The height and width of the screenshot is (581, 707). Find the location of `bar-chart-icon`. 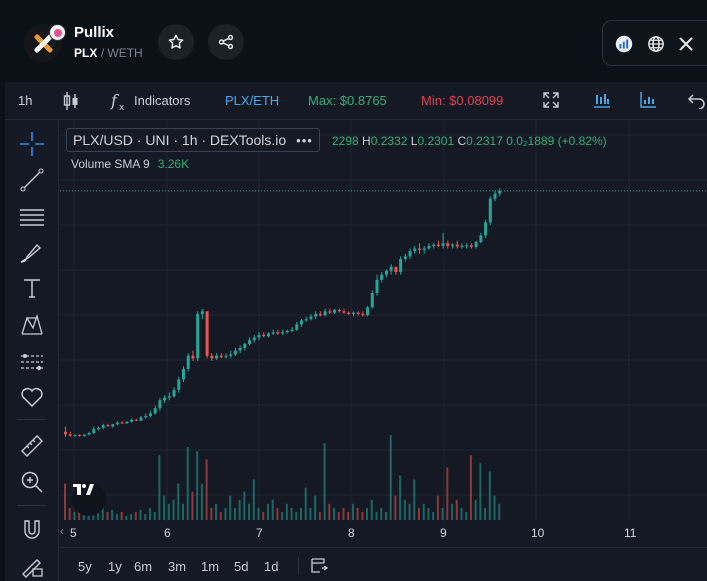

bar-chart-icon is located at coordinates (602, 101).